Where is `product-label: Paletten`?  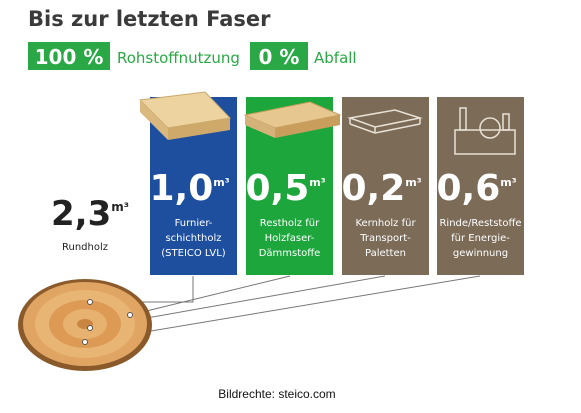
product-label: Paletten is located at coordinates (385, 253).